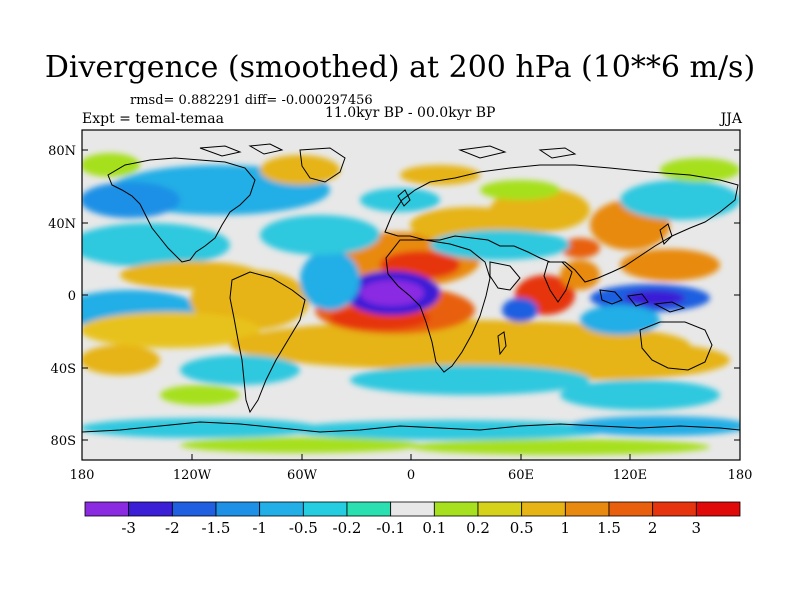  Describe the element at coordinates (347, 528) in the screenshot. I see `colorbar-label: -0.2` at that location.